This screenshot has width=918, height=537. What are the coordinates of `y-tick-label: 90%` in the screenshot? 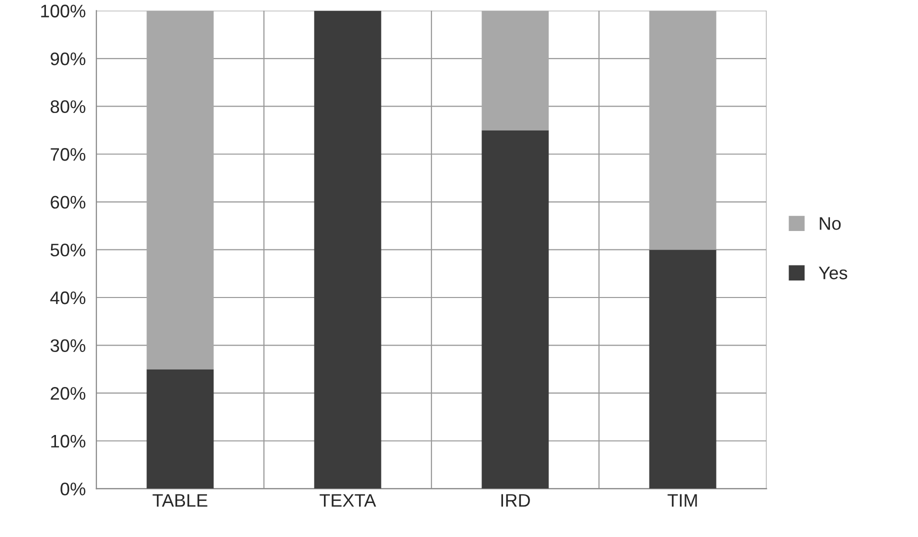 It's located at (68, 59).